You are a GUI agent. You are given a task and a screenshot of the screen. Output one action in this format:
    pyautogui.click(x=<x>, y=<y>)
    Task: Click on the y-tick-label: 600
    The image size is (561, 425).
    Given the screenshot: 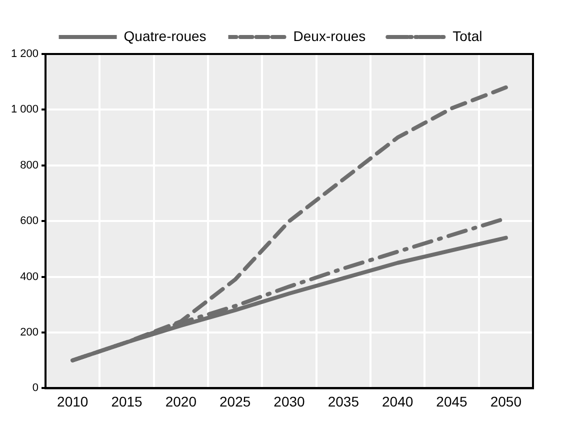 What is the action you would take?
    pyautogui.click(x=29, y=221)
    